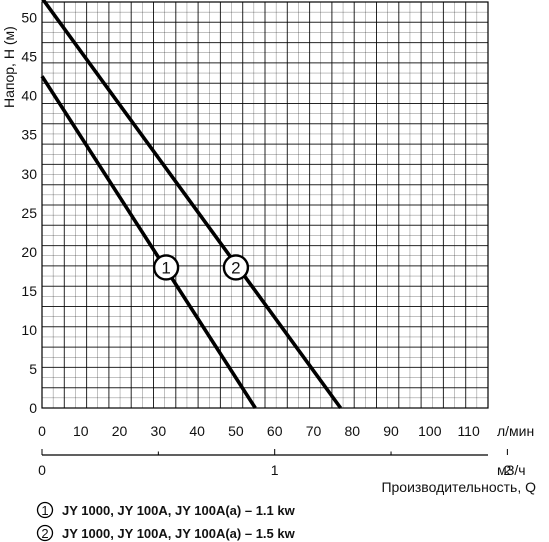 The image size is (549, 542). Describe the element at coordinates (29, 57) in the screenshot. I see `y-tick-label: 45` at that location.